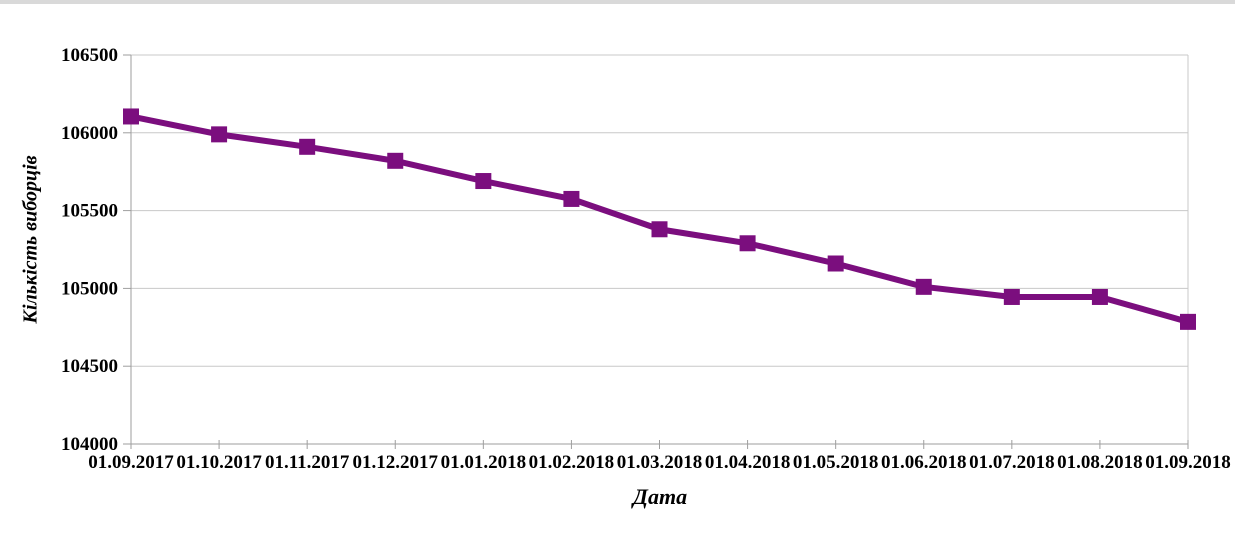 This screenshot has width=1235, height=539. I want to click on top-strip, so click(617, 2).